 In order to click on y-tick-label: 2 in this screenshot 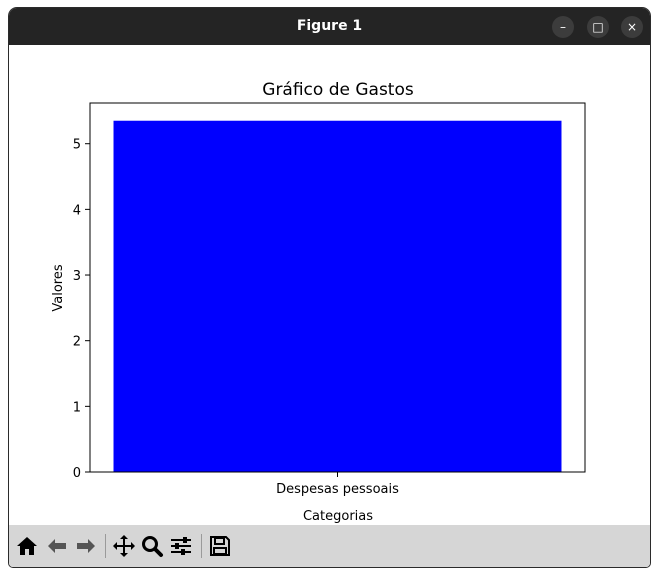, I will do `click(77, 342)`.